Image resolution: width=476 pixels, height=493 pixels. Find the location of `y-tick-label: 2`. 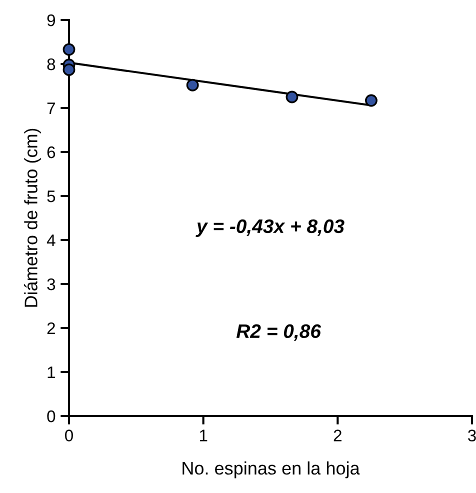

y-tick-label: 2 is located at coordinates (51, 328).